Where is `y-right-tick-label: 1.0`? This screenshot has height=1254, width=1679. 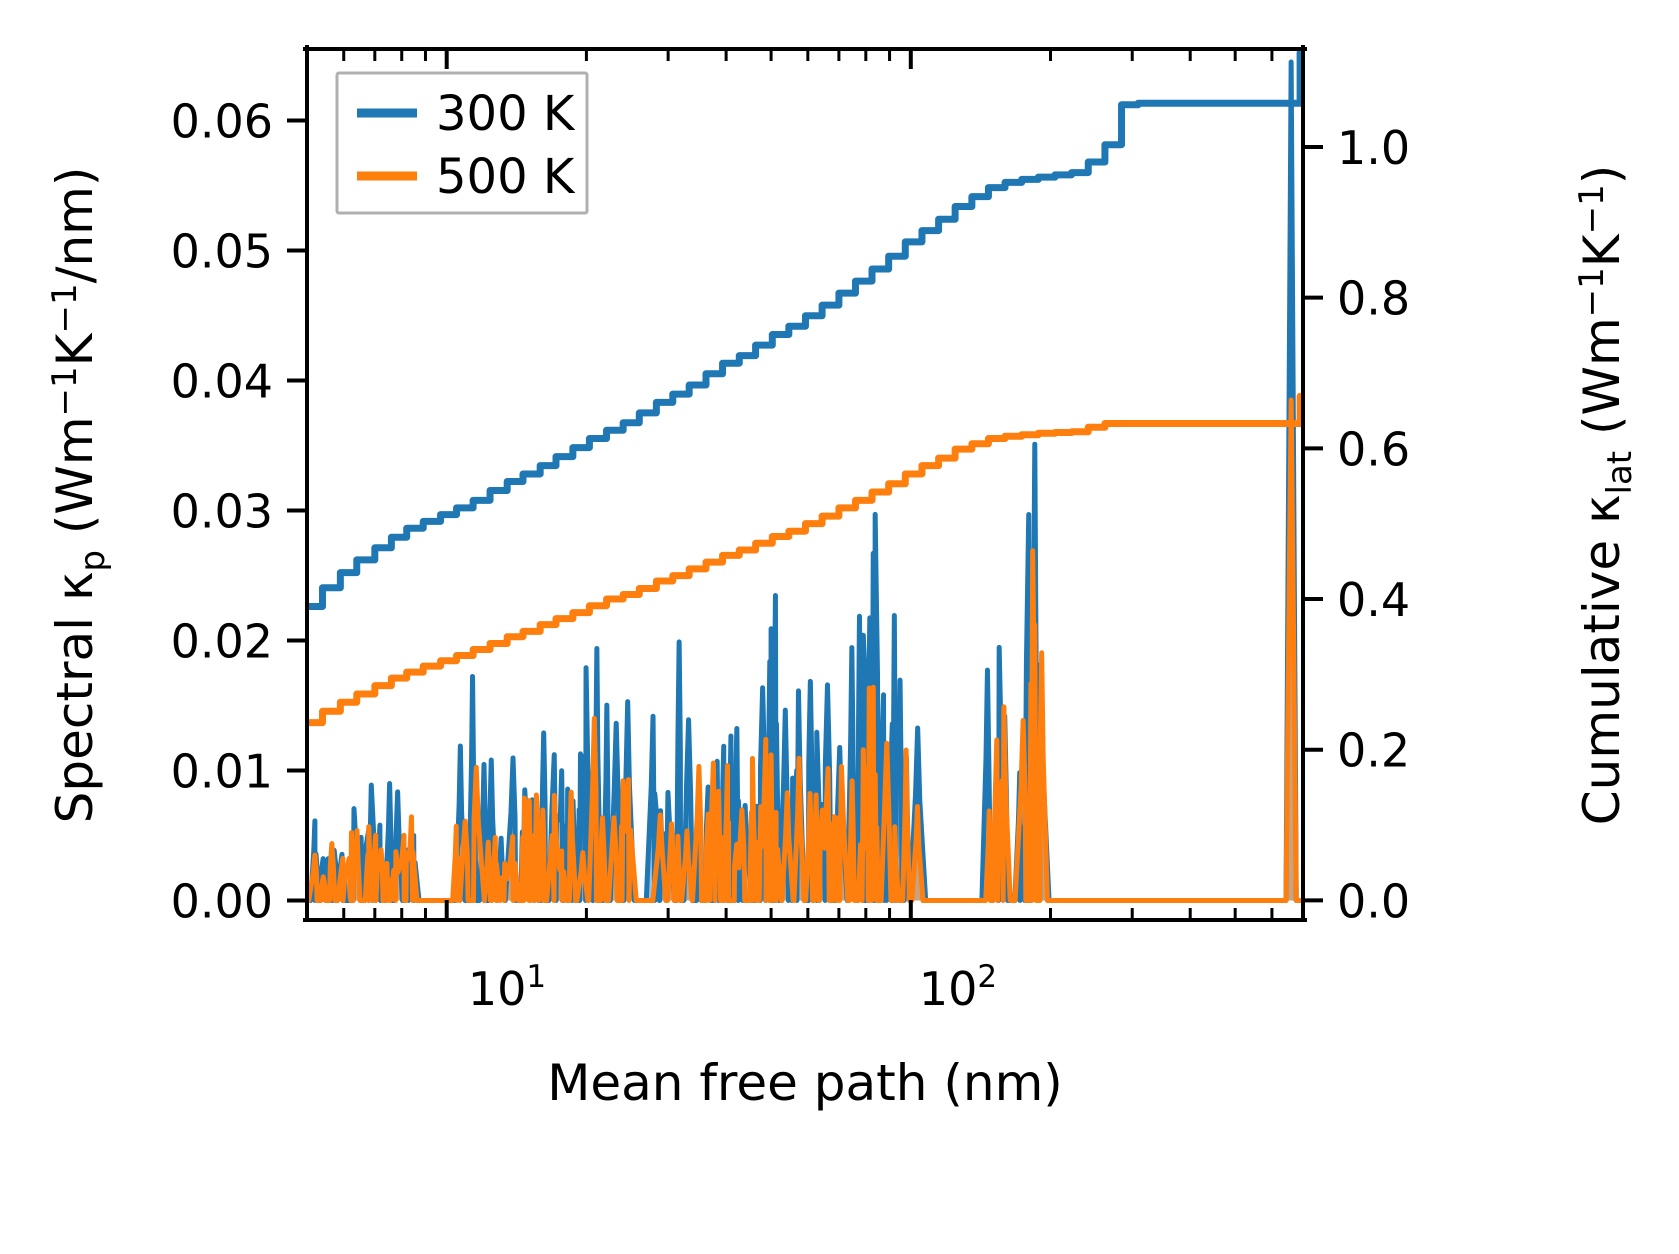
y-right-tick-label: 1.0 is located at coordinates (1373, 148).